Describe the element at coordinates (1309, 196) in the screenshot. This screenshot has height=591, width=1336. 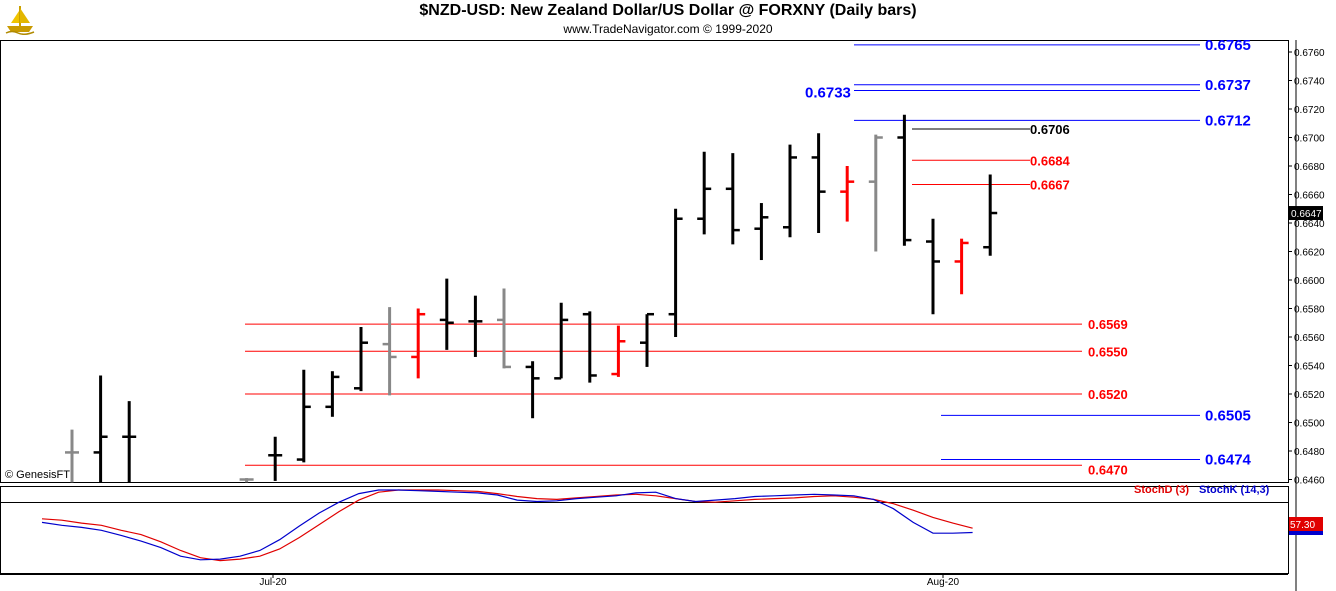
I see `y-tick-label: 0.6660` at that location.